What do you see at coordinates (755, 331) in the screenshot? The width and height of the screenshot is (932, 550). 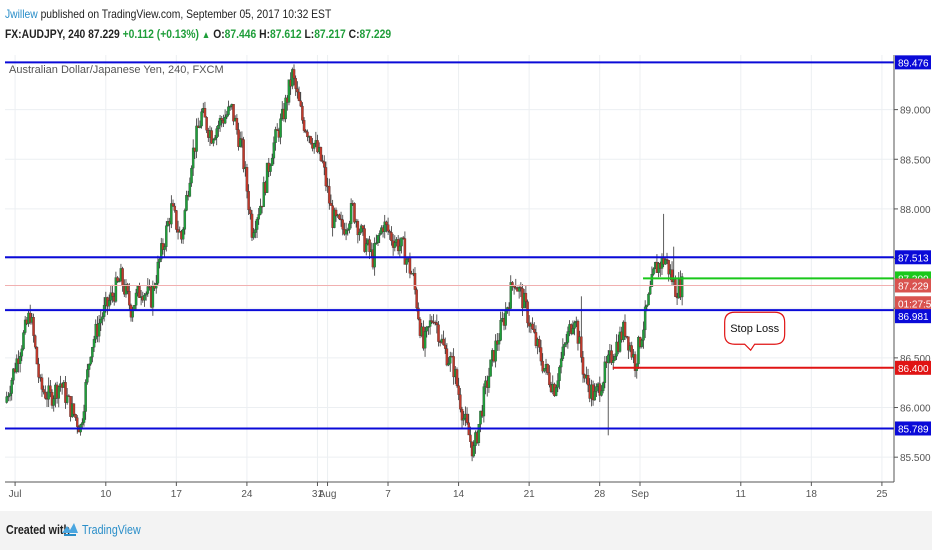 I see `stop-loss-callout` at bounding box center [755, 331].